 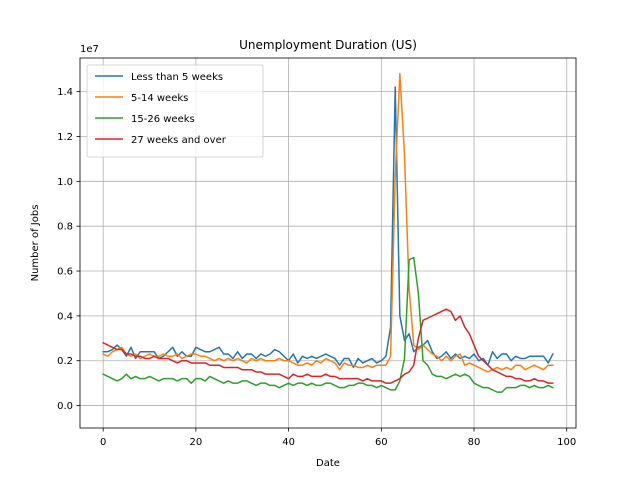 I want to click on chart-title: Unemployment Duration (US), so click(x=328, y=45).